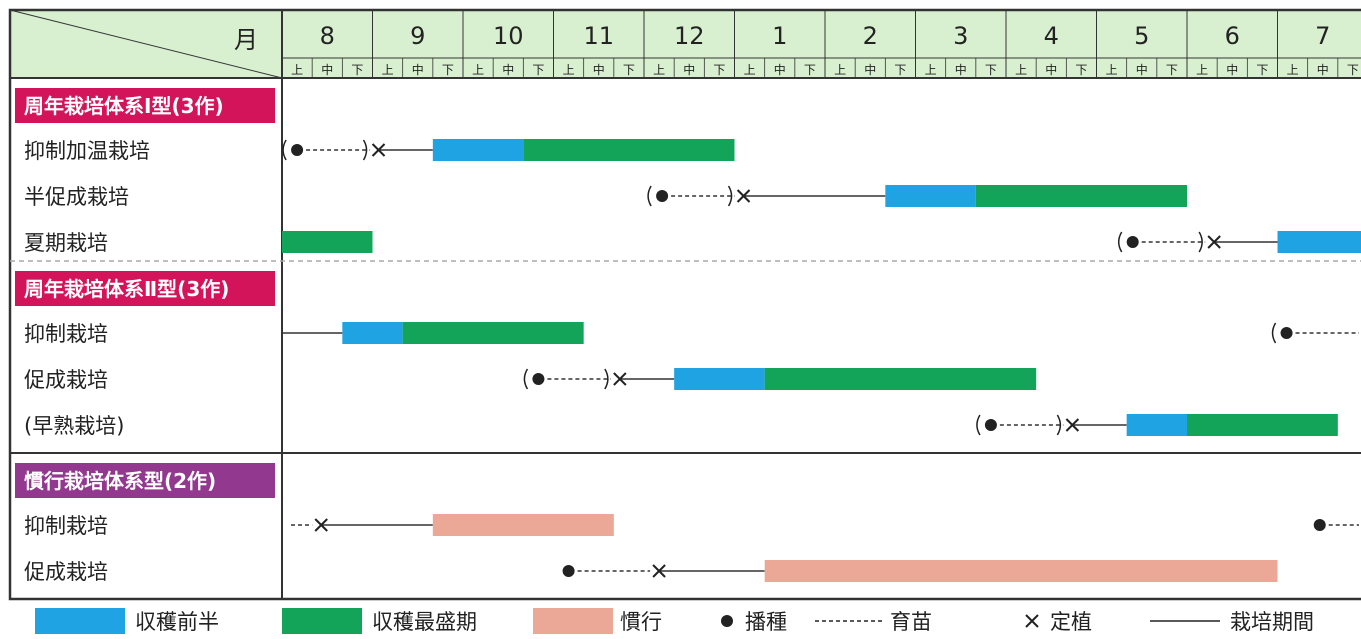  Describe the element at coordinates (641, 622) in the screenshot. I see `legend-label: 慣行` at that location.